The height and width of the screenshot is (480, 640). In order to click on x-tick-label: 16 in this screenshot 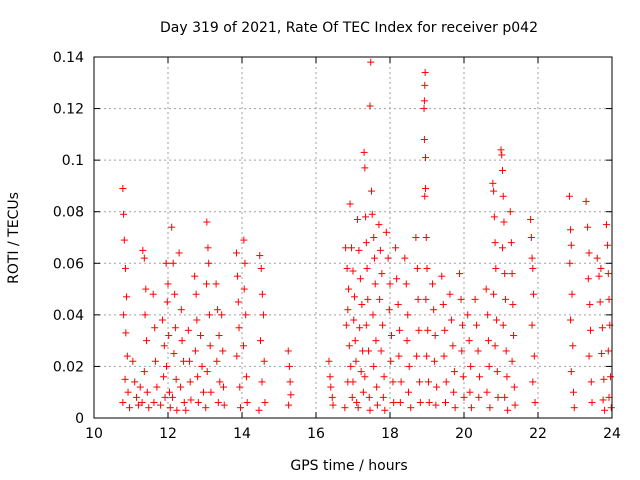, I will do `click(316, 434)`.